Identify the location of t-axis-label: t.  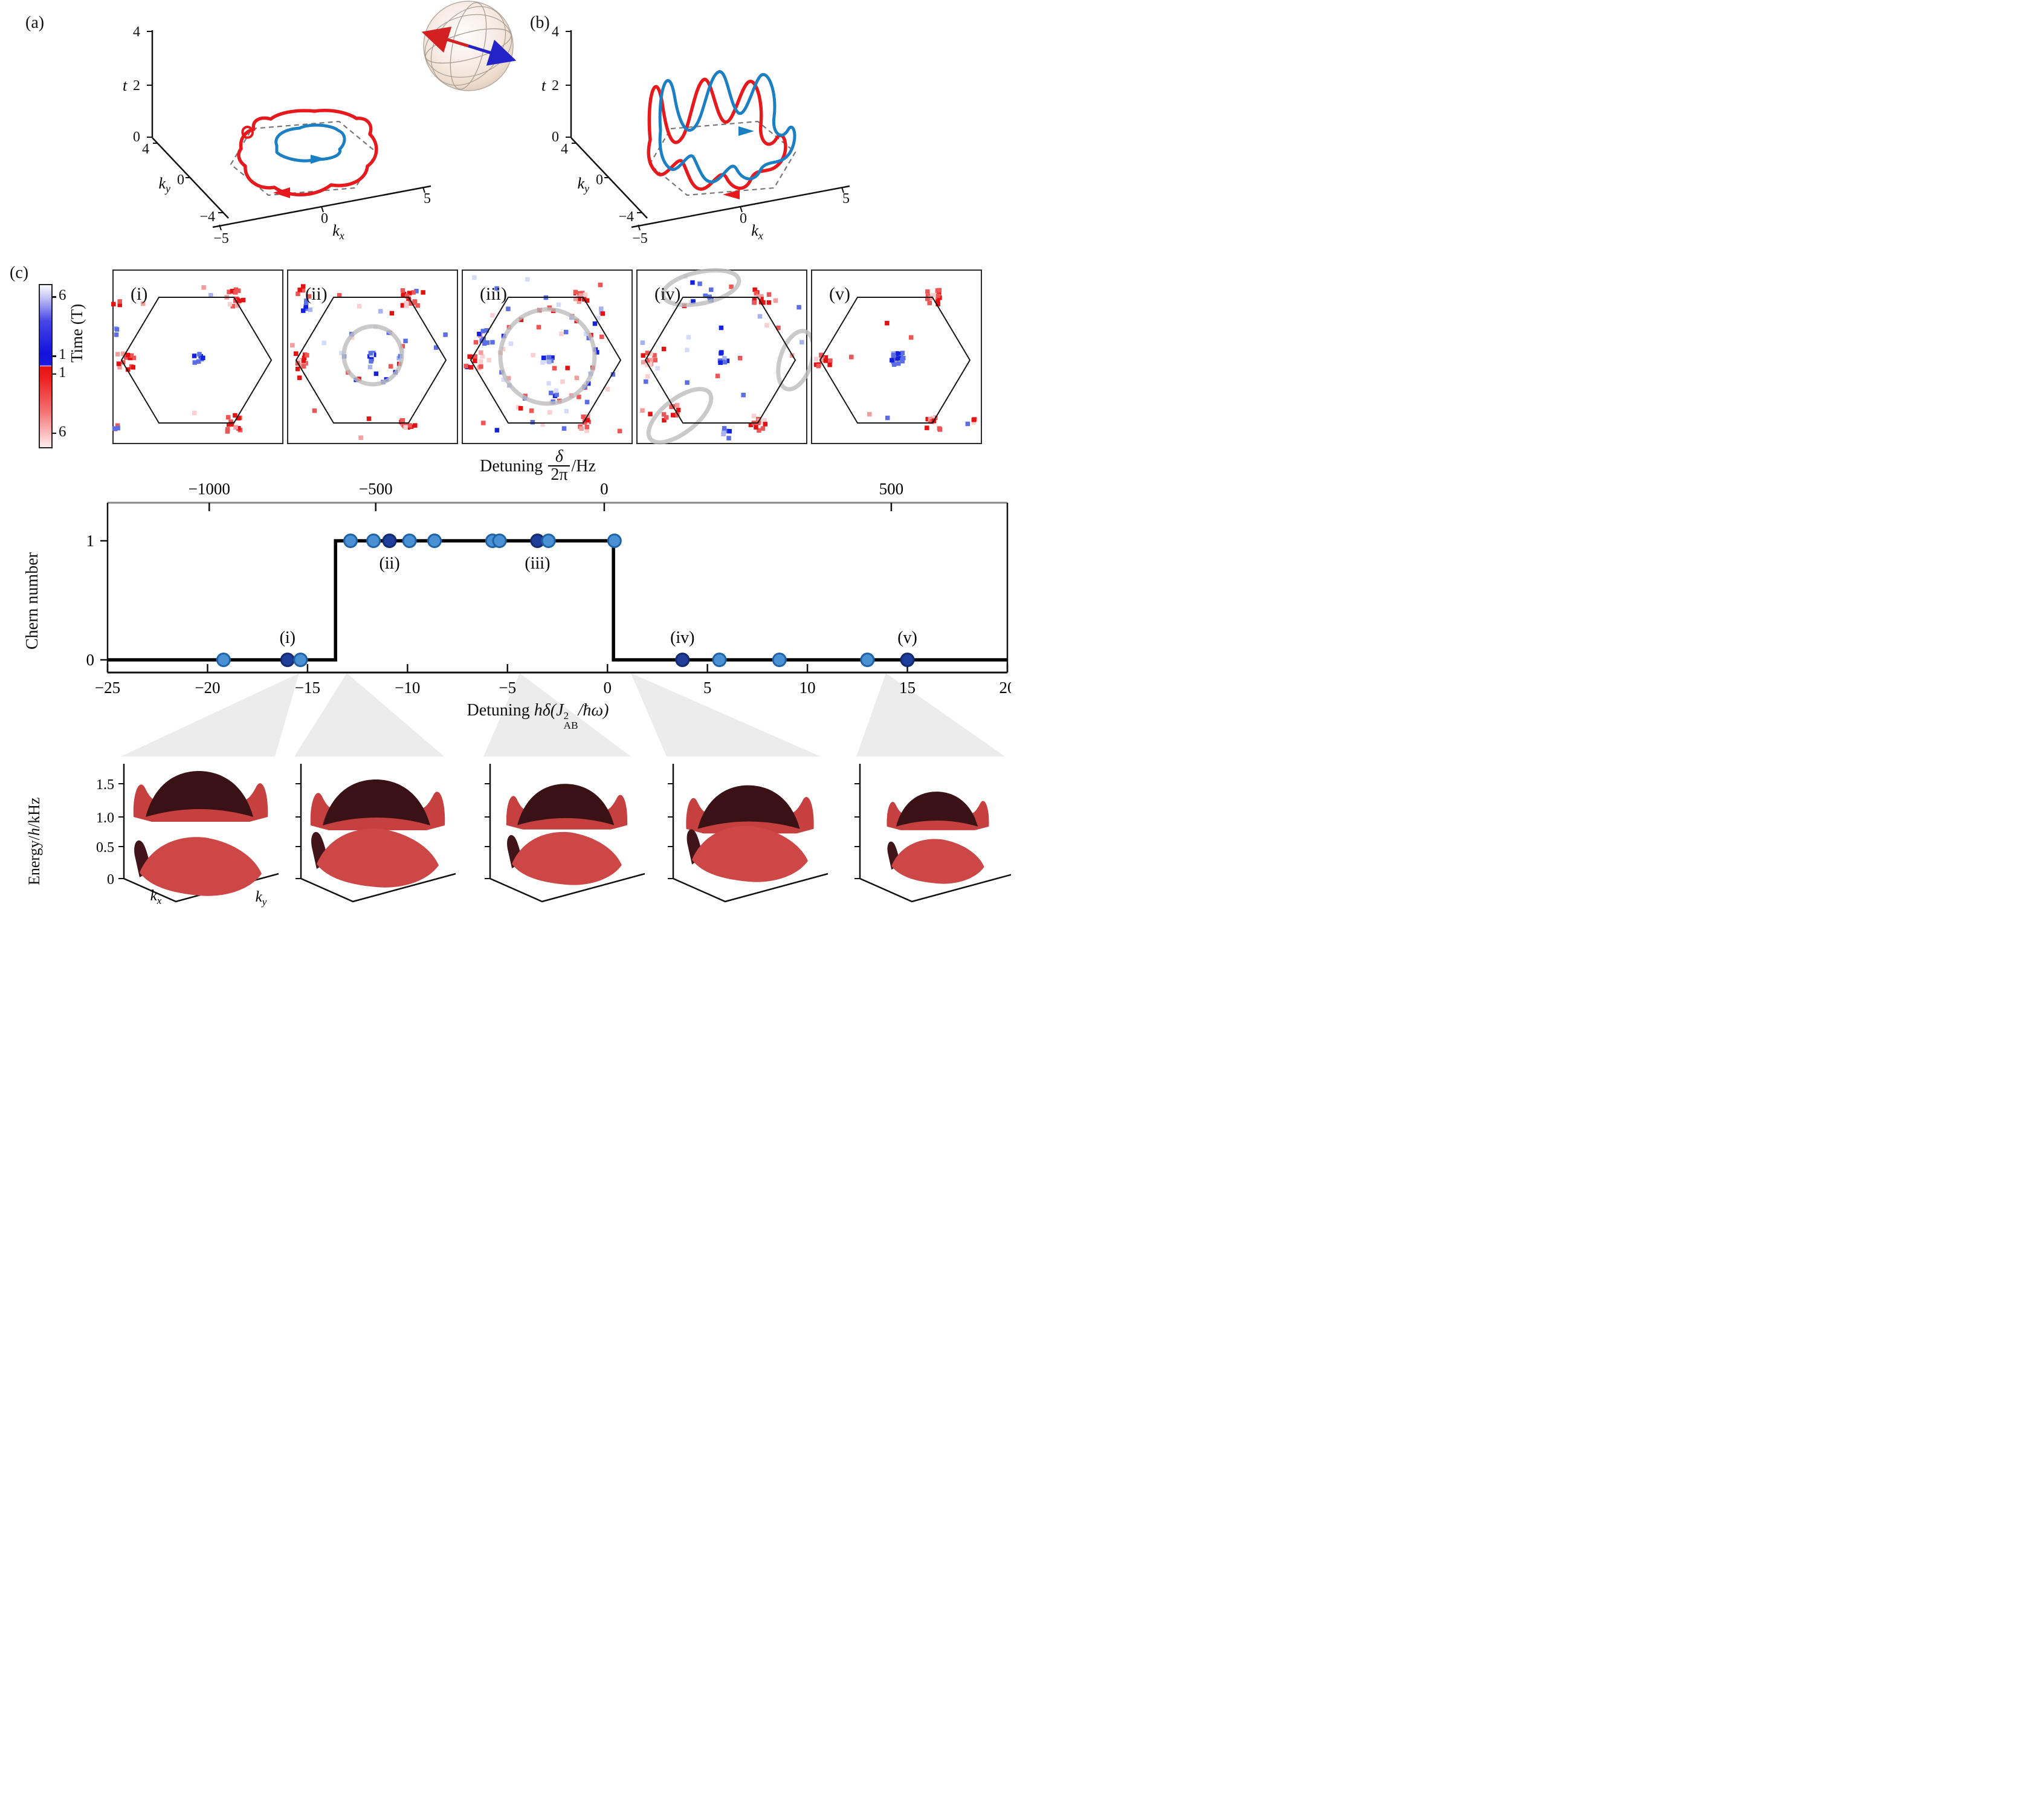
(544, 85).